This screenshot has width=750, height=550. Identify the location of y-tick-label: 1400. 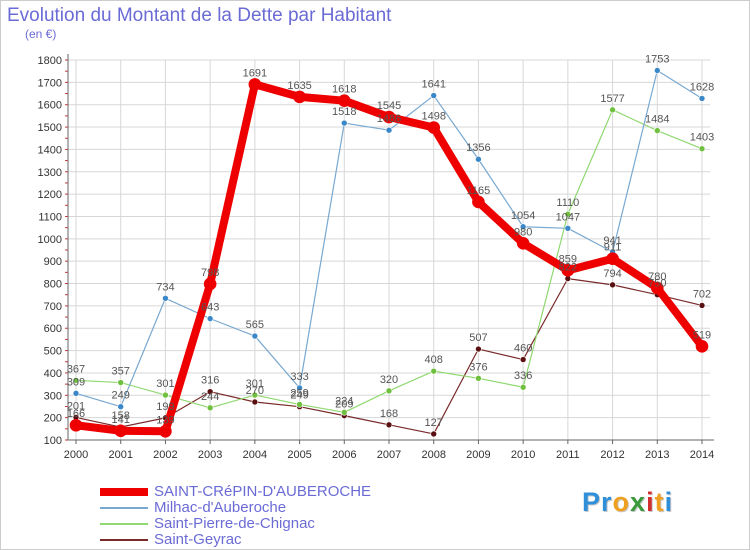
(50, 150).